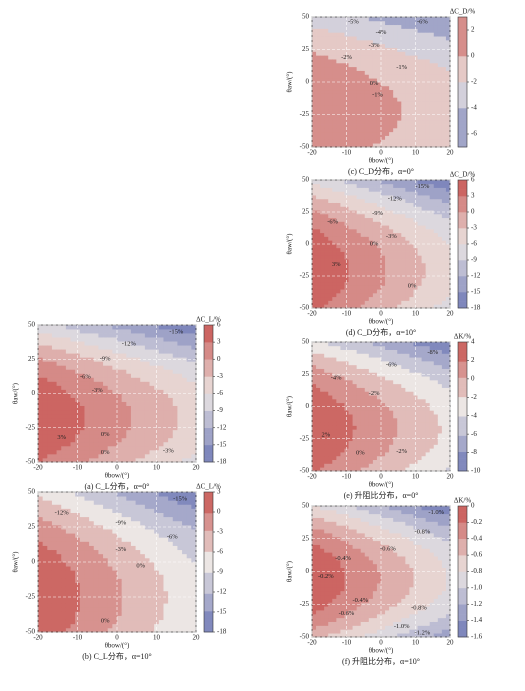 The image size is (525, 691). I want to click on x-axis-label: θbow/(°), so click(381, 322).